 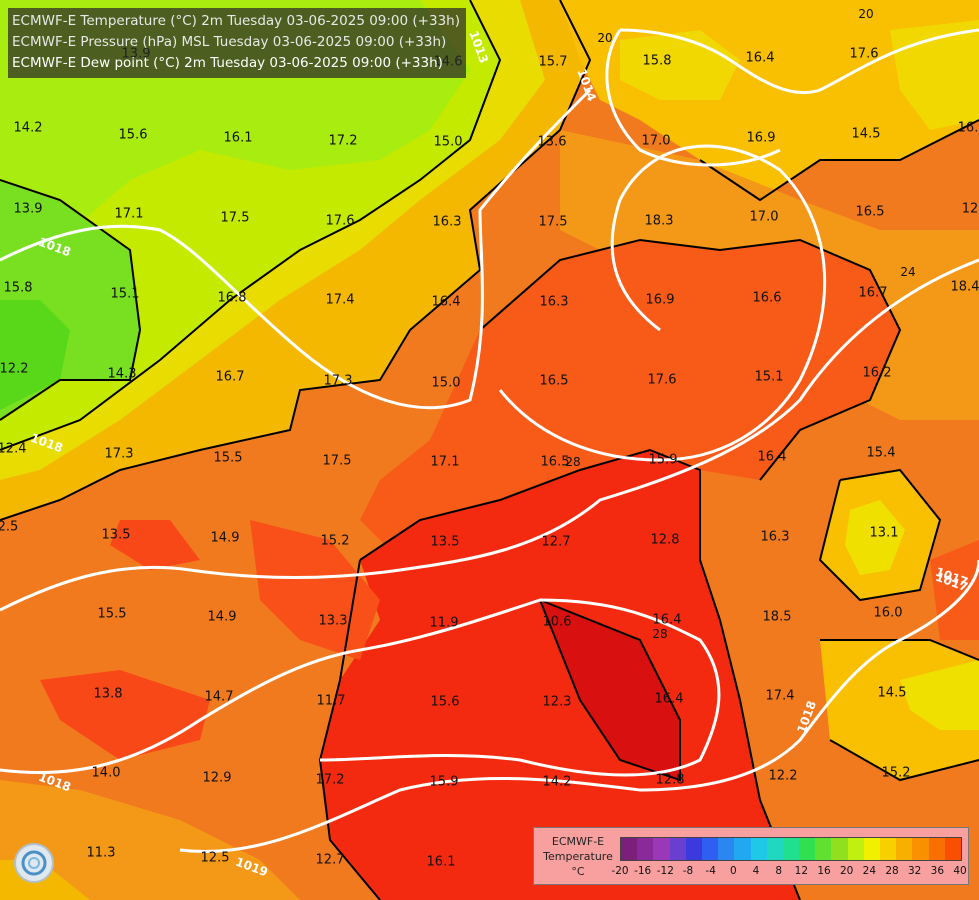 What do you see at coordinates (219, 697) in the screenshot?
I see `dewpoint-value: 14.7` at bounding box center [219, 697].